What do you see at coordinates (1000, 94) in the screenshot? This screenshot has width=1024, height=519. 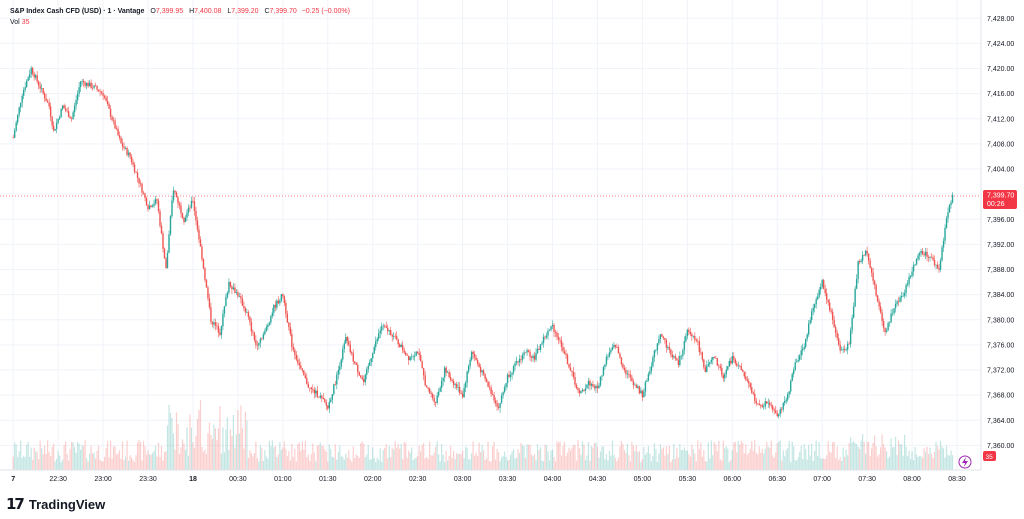 I see `price-tick-label: 7,416.00` at bounding box center [1000, 94].